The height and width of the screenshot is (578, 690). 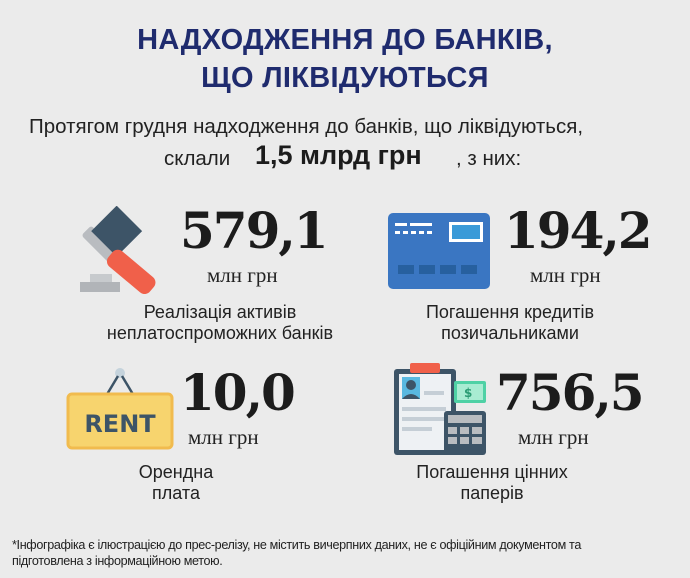 What do you see at coordinates (238, 392) in the screenshot?
I see `value-rent: 10,0` at bounding box center [238, 392].